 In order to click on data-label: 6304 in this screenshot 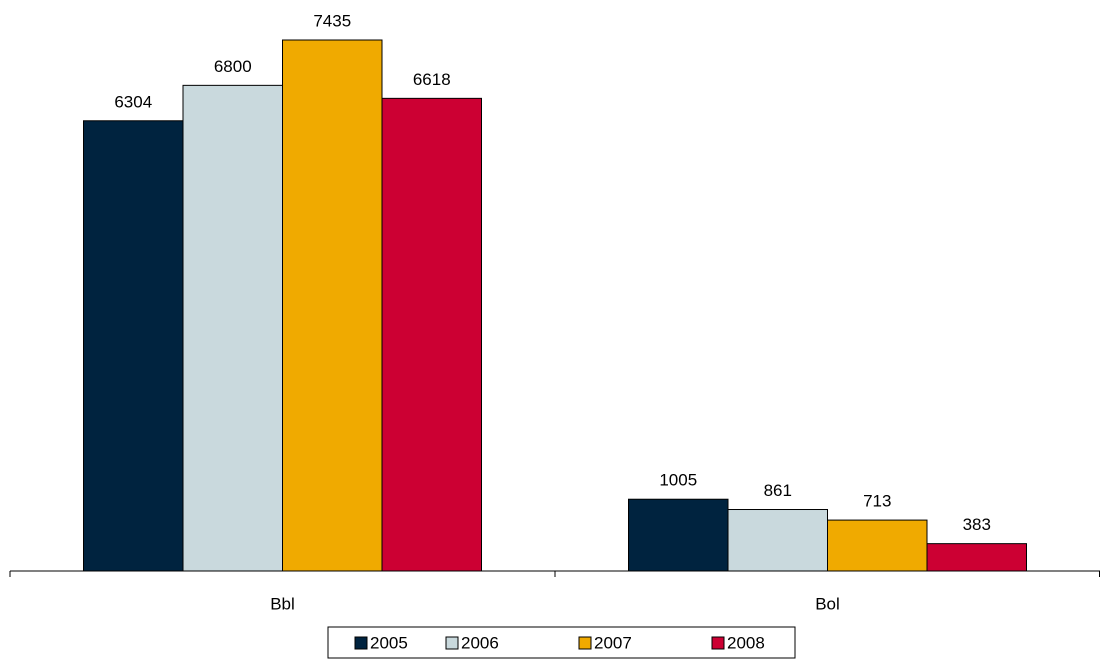, I will do `click(133, 101)`.